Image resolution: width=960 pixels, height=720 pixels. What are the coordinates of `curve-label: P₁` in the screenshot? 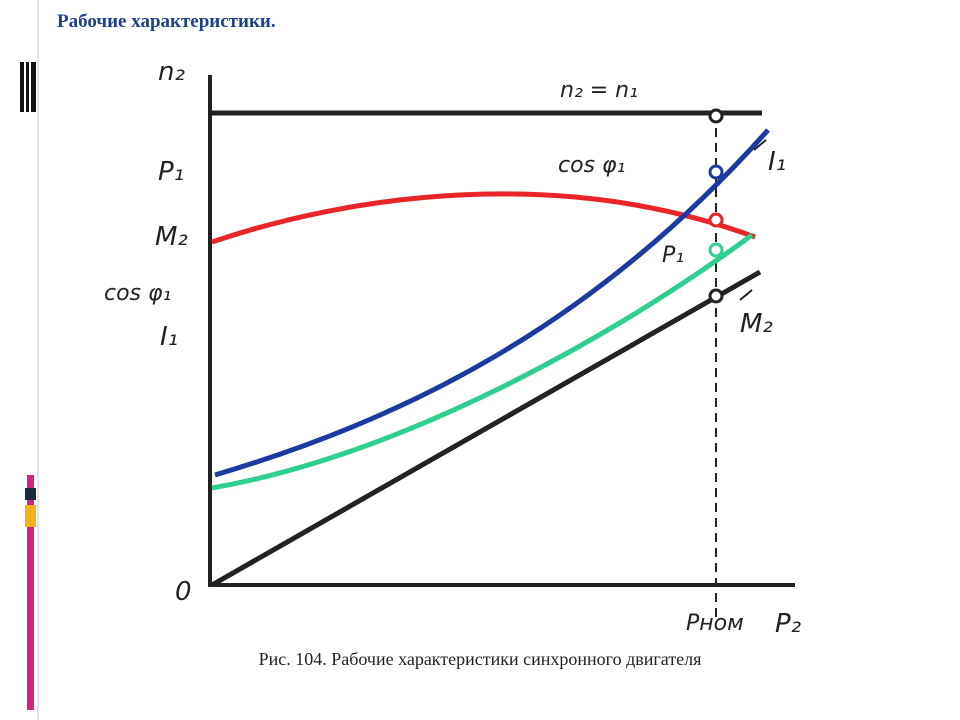 It's located at (673, 255).